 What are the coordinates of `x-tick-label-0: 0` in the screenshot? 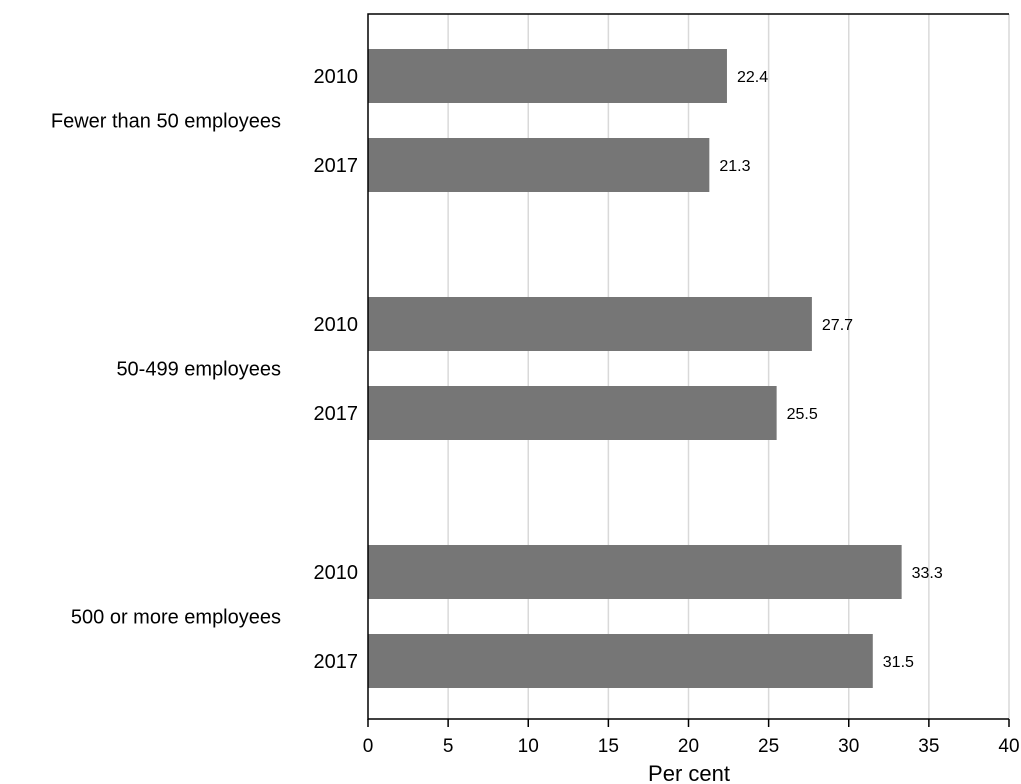 It's located at (368, 746).